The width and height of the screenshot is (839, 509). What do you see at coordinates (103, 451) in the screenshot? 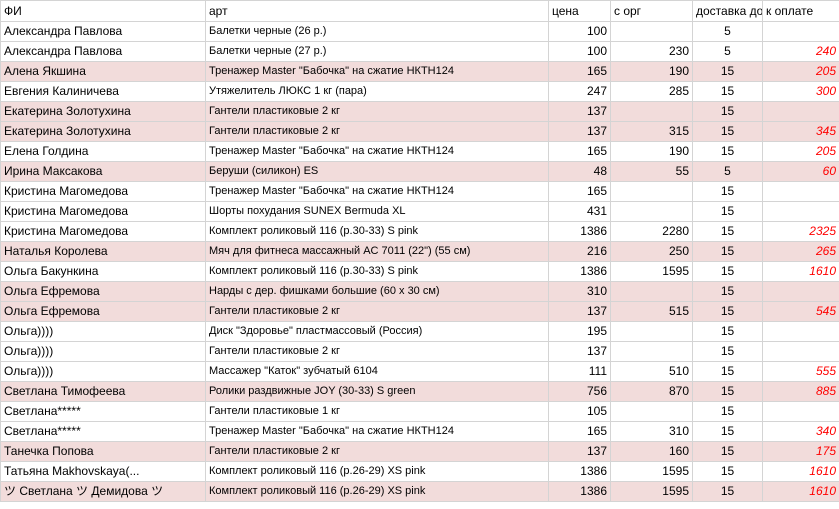
I see `cell-name: Танечка Попова` at bounding box center [103, 451].